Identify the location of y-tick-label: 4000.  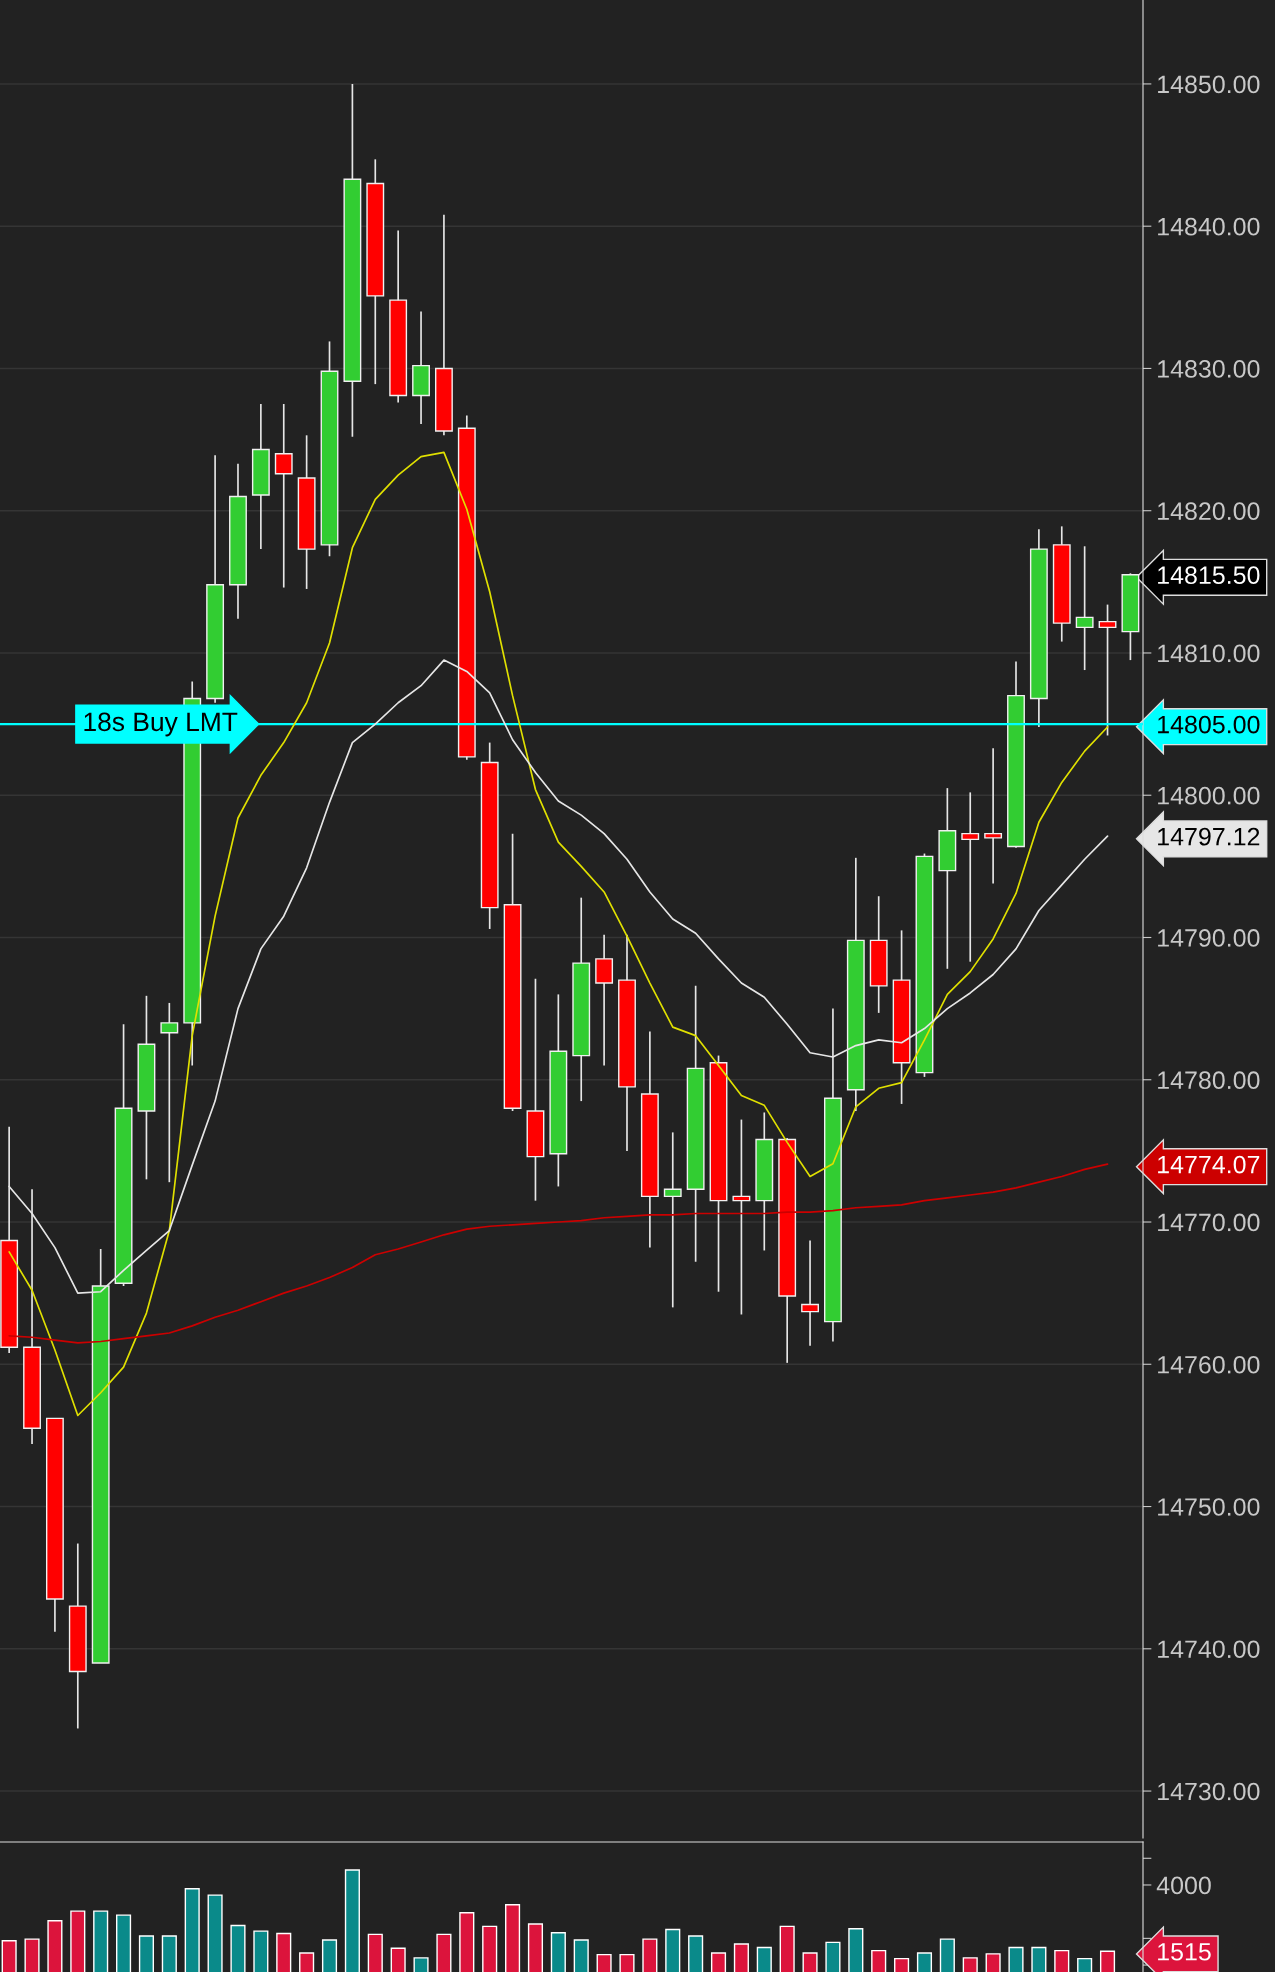
(1183, 1885).